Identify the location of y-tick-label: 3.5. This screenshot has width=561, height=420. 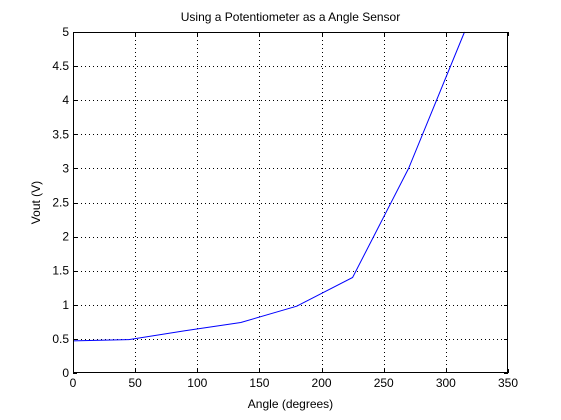
(60, 134).